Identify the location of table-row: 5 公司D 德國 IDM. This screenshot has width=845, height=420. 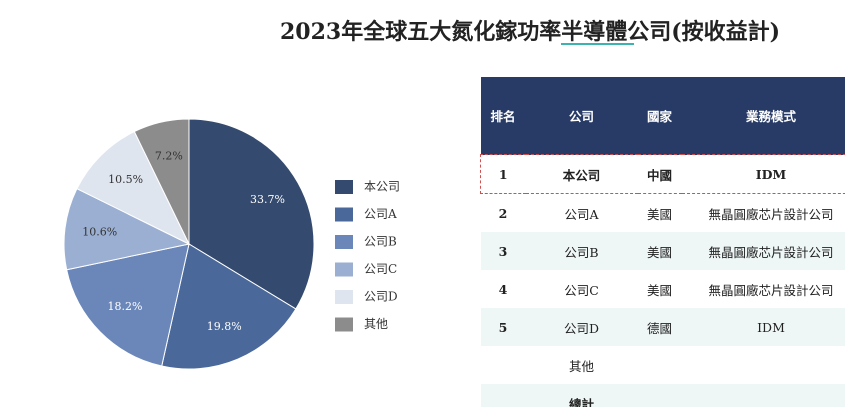
(662, 327).